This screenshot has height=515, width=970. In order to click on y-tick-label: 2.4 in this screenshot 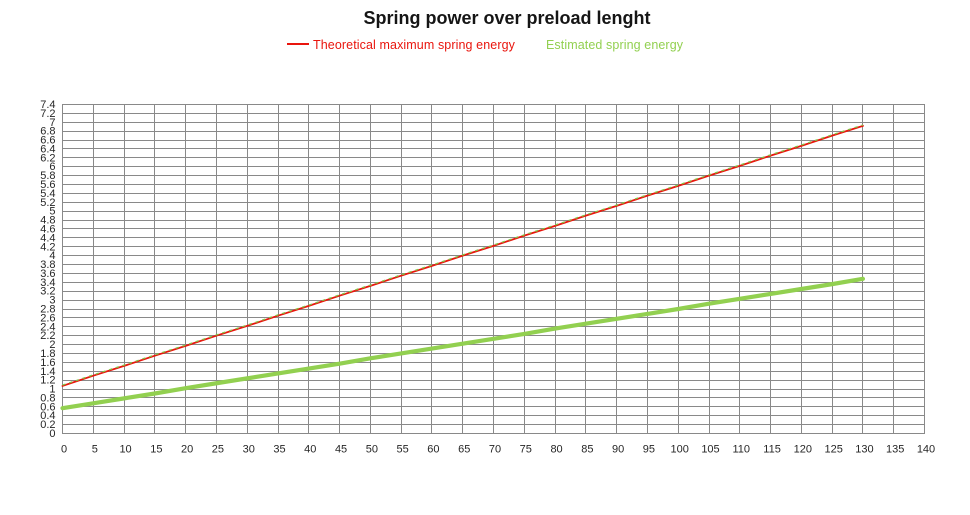, I will do `click(47, 327)`.